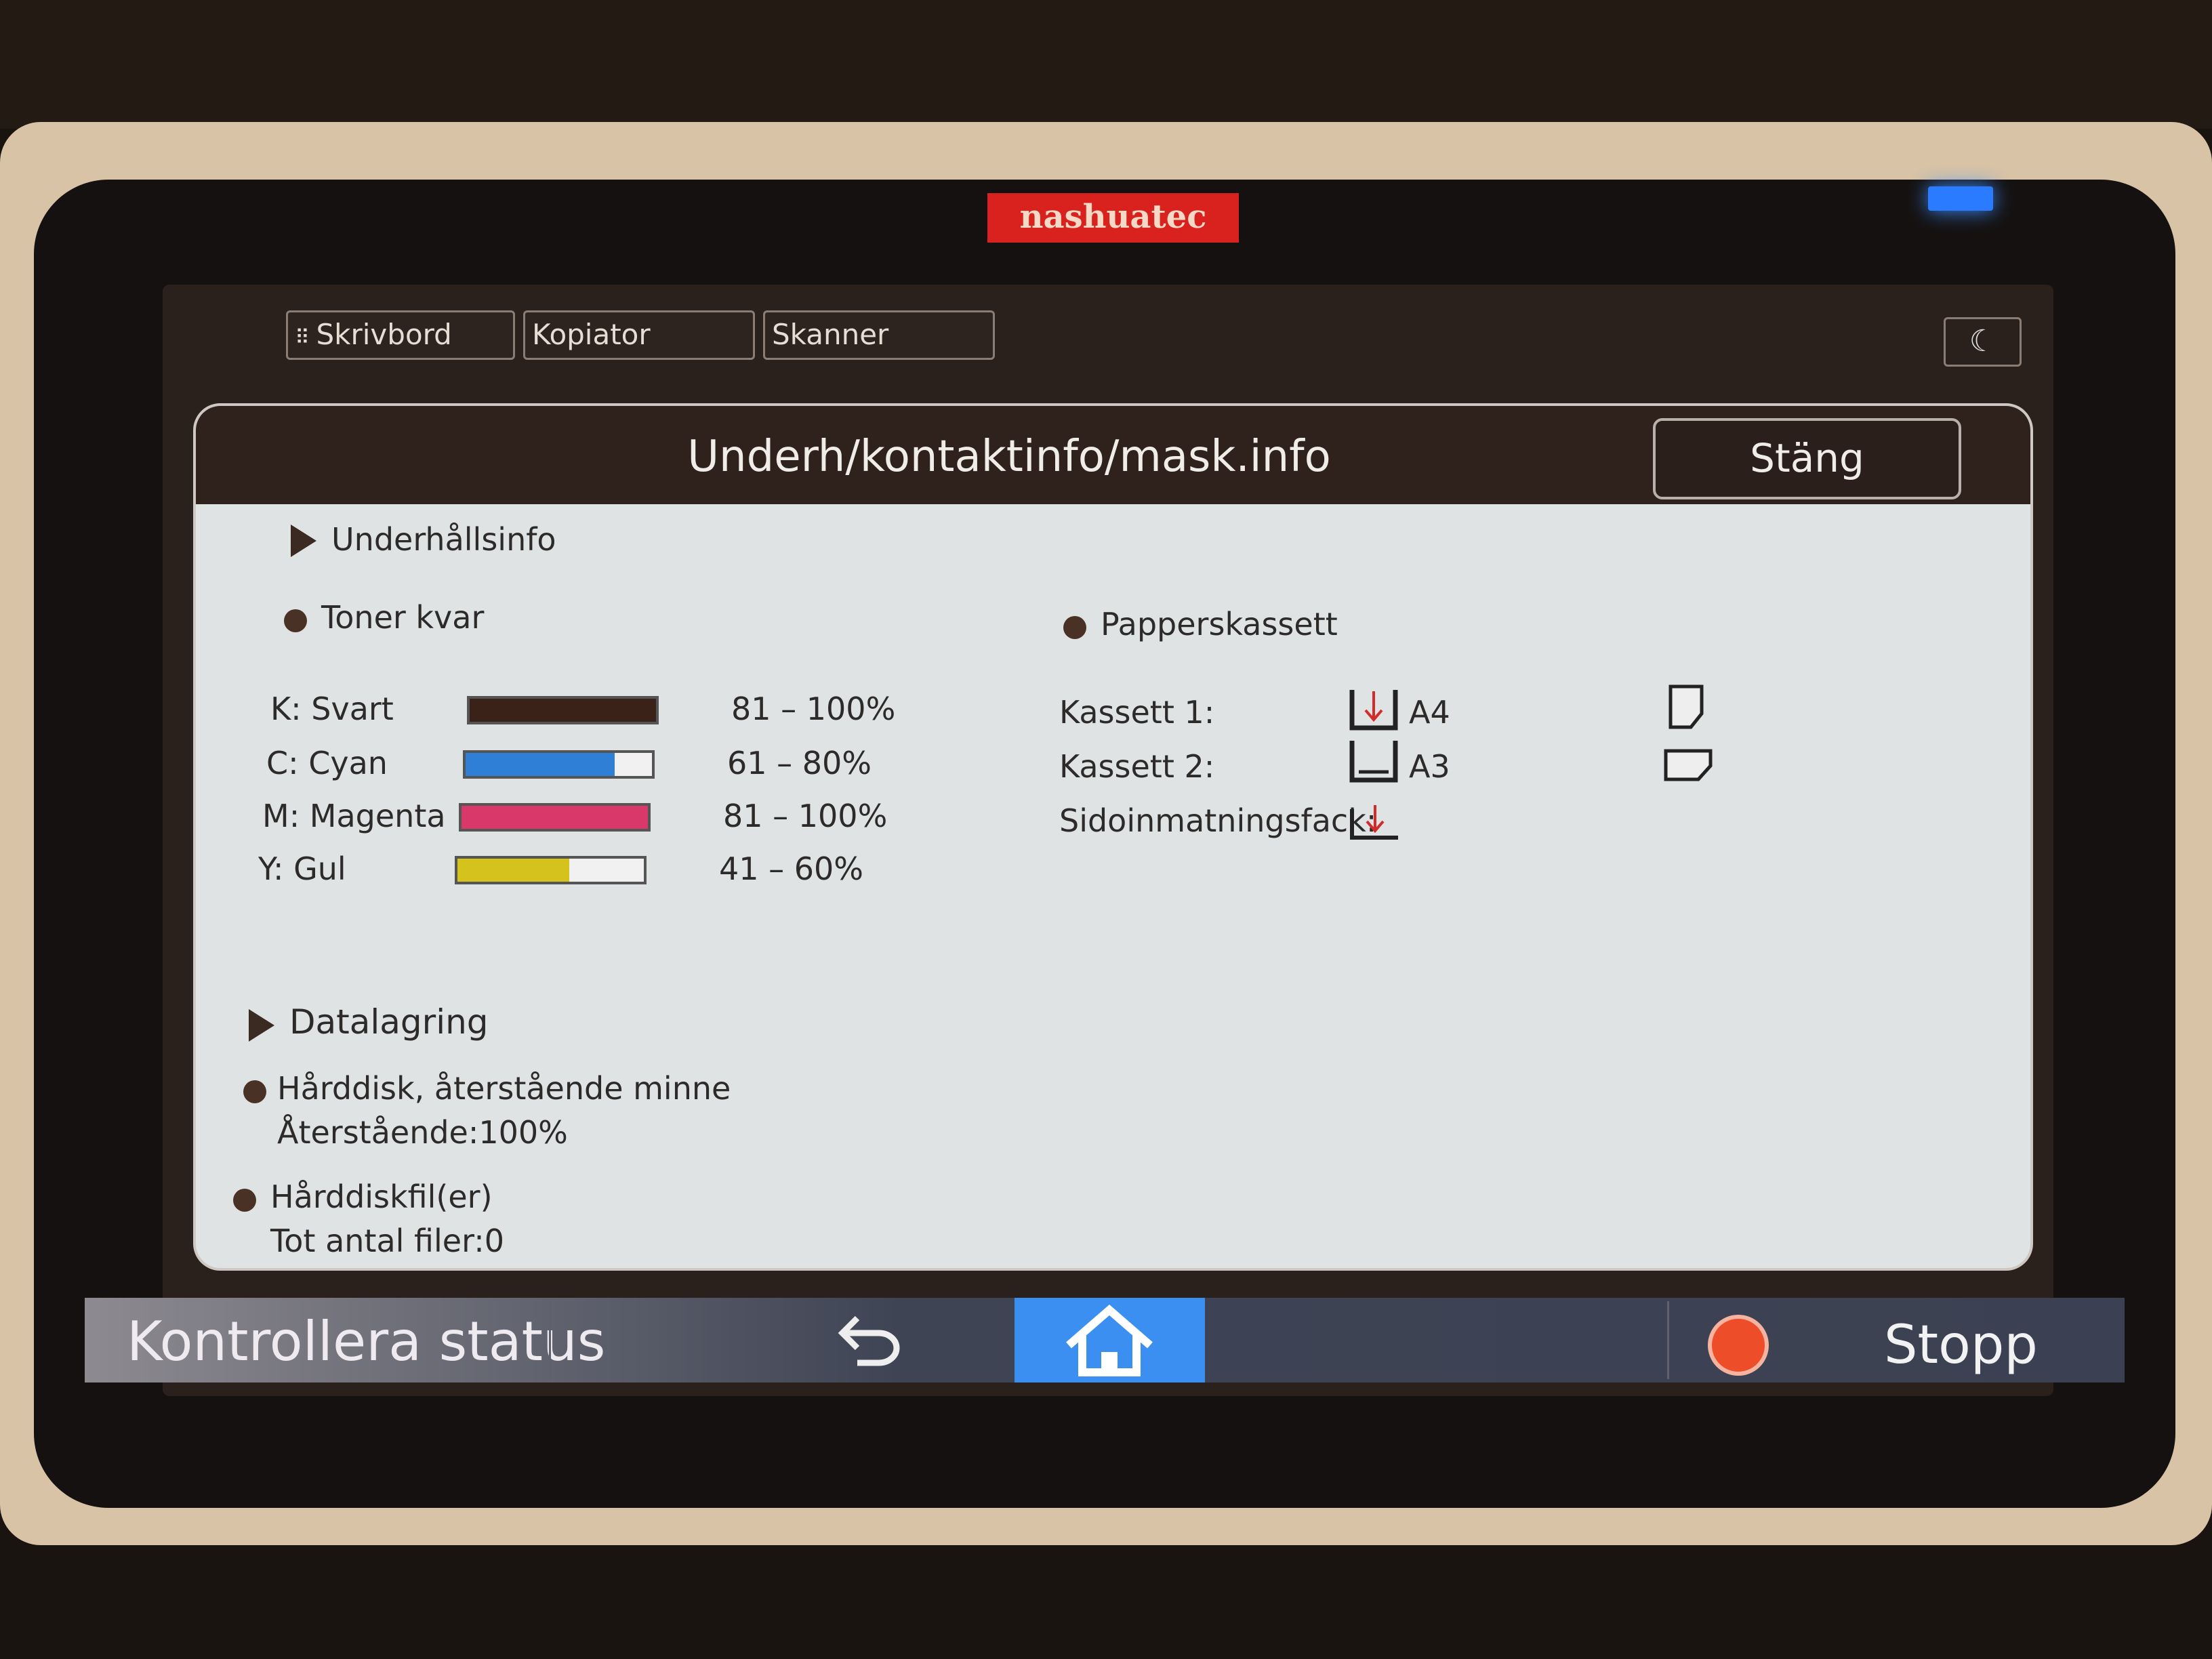  Describe the element at coordinates (327, 763) in the screenshot. I see `toner-label: C: Cyan` at that location.